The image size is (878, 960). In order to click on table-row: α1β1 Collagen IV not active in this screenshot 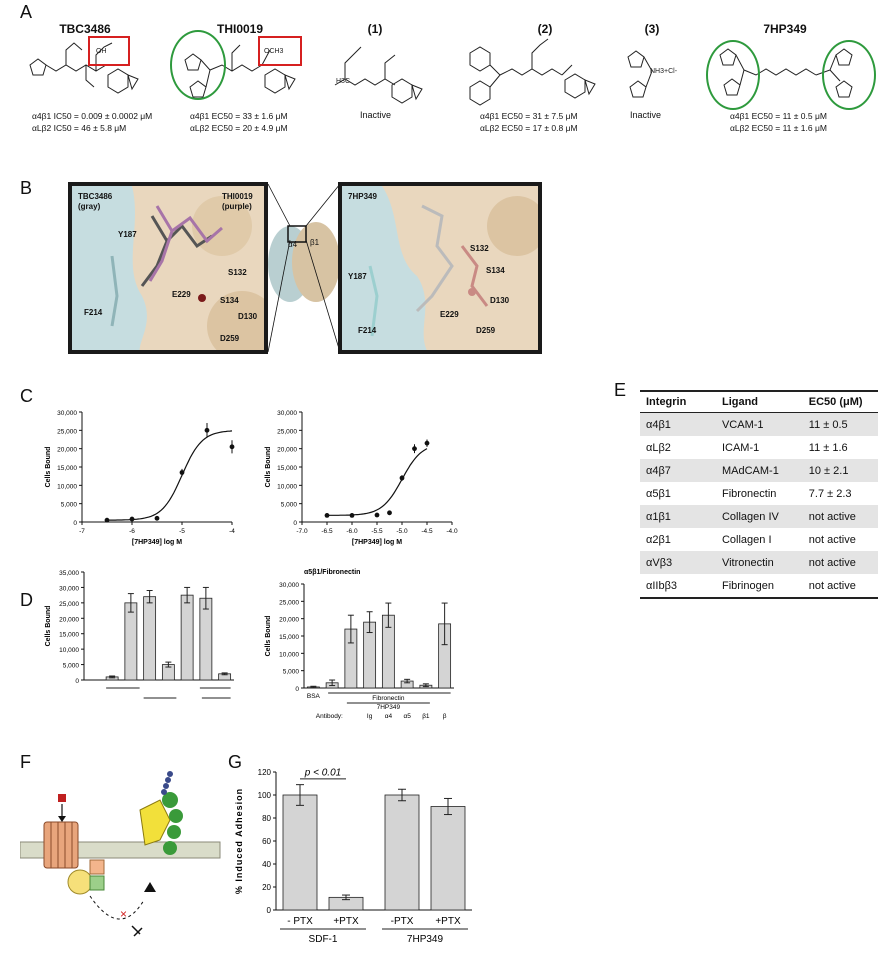, I will do `click(759, 516)`.